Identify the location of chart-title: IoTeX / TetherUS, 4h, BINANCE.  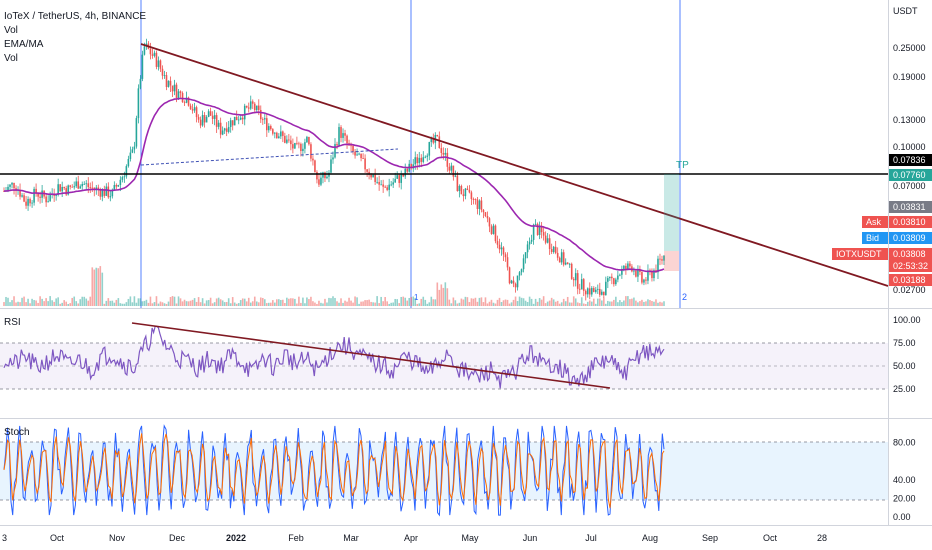
(75, 16).